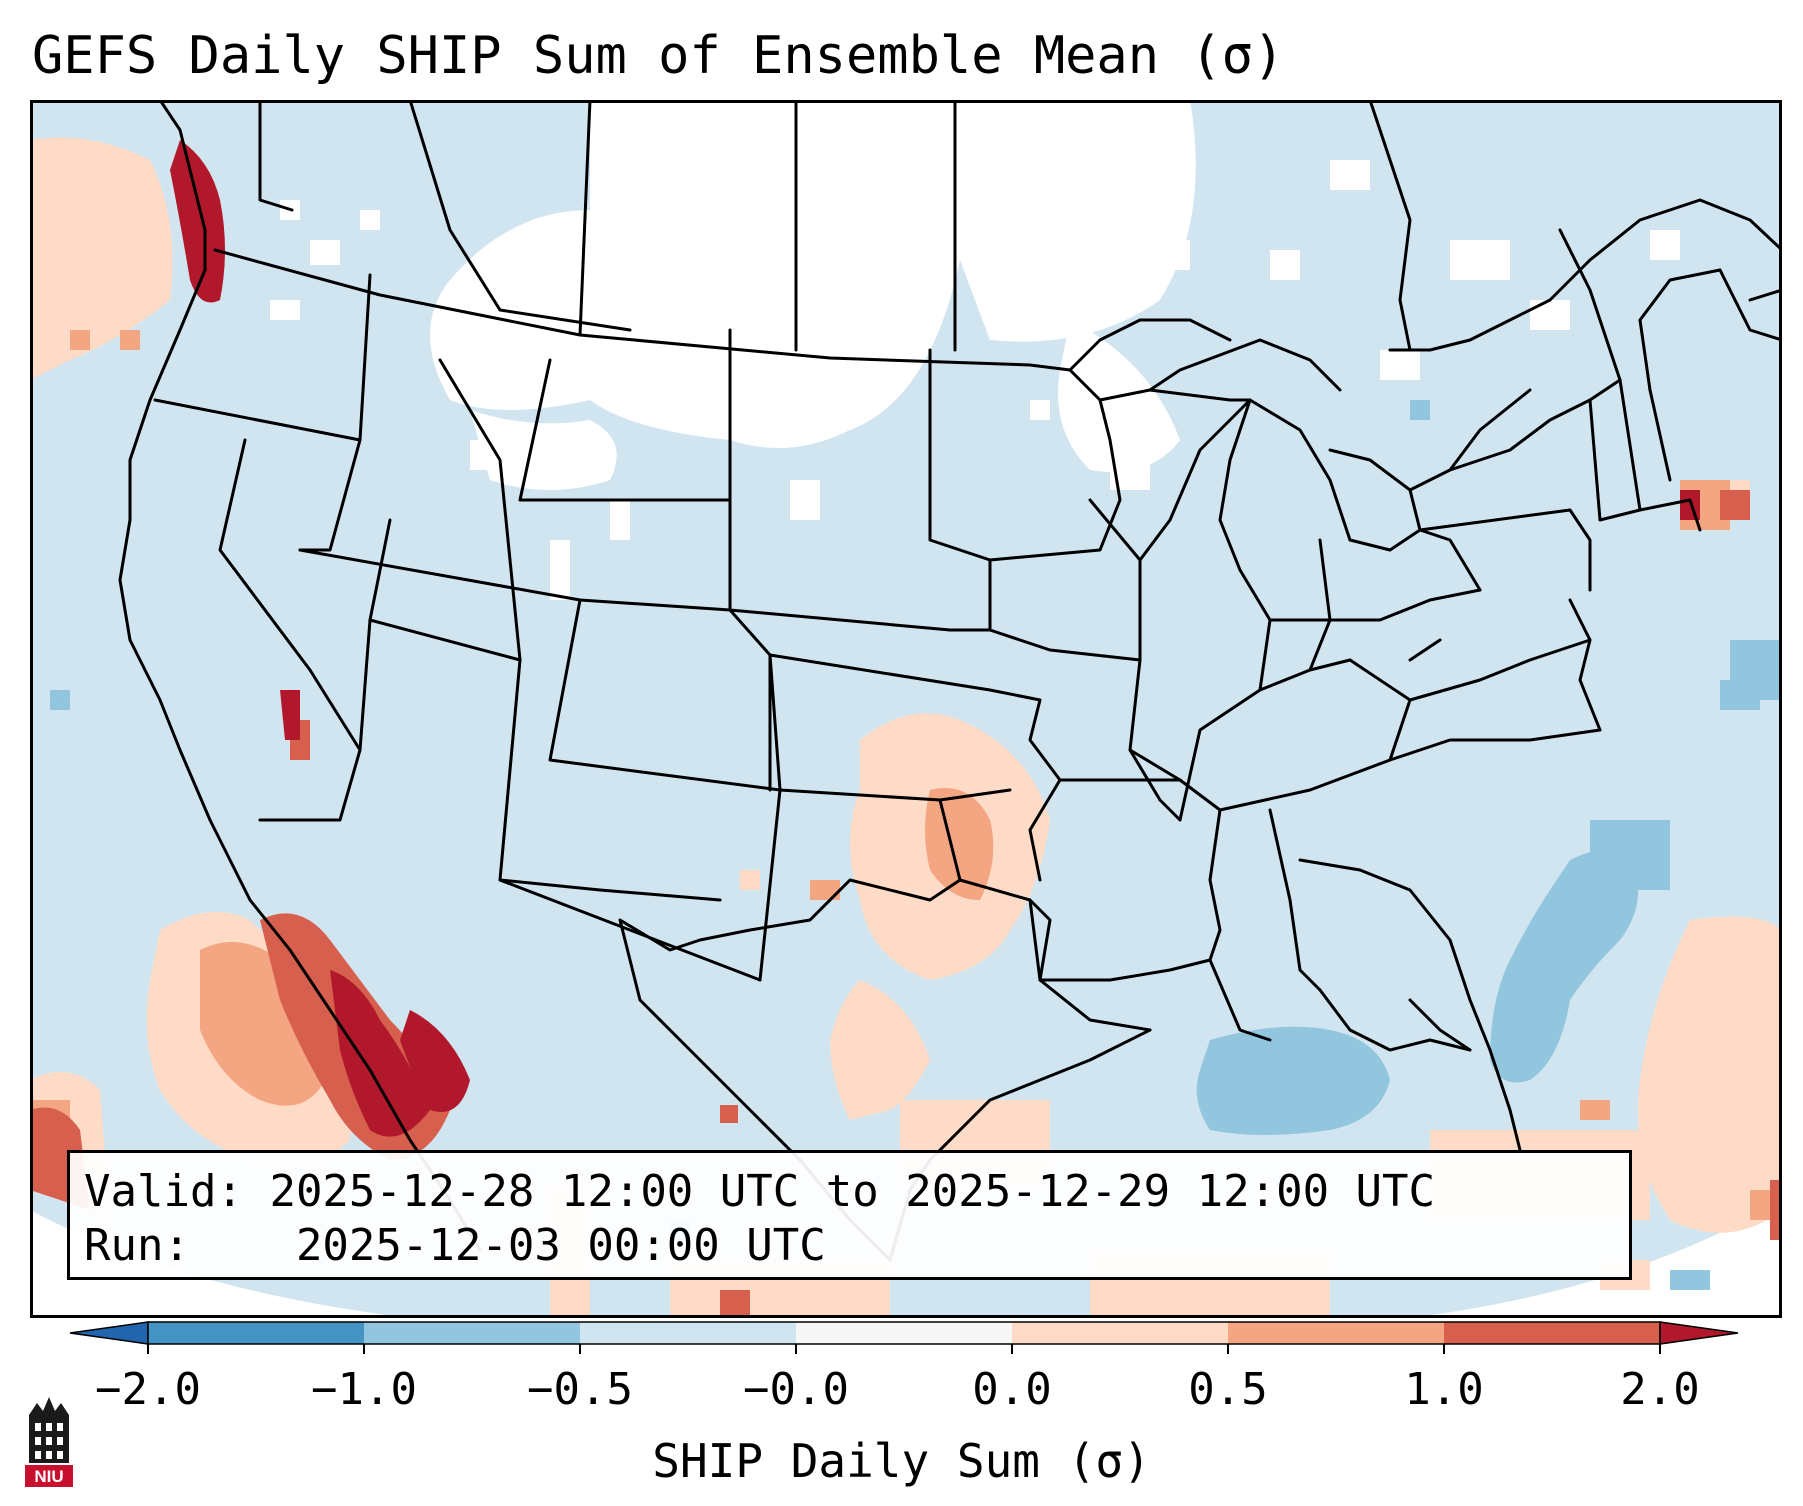  What do you see at coordinates (1699, 1333) in the screenshot?
I see `colorbar-over-extension` at bounding box center [1699, 1333].